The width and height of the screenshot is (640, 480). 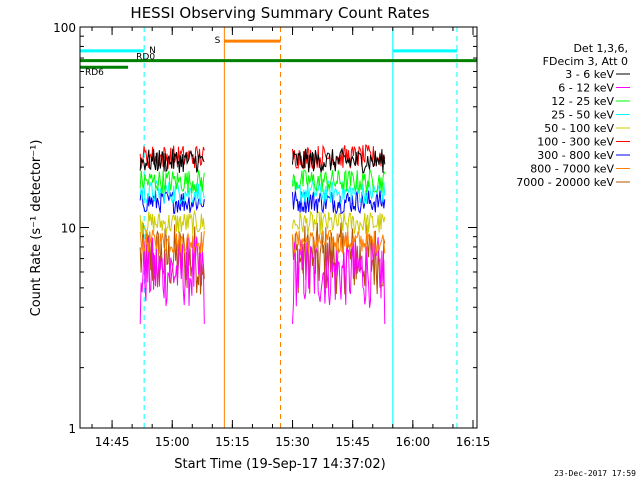 I want to click on legend-entry-label: 7000 - 20000 keV, so click(x=565, y=182).